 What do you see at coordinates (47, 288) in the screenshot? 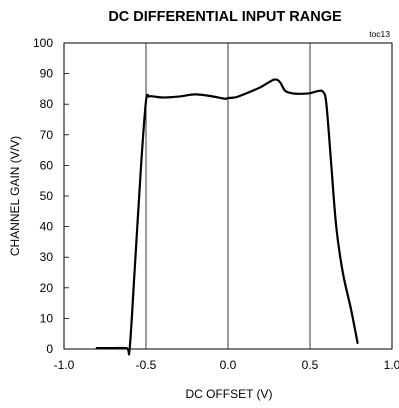
I see `y-tick-label: 20` at bounding box center [47, 288].